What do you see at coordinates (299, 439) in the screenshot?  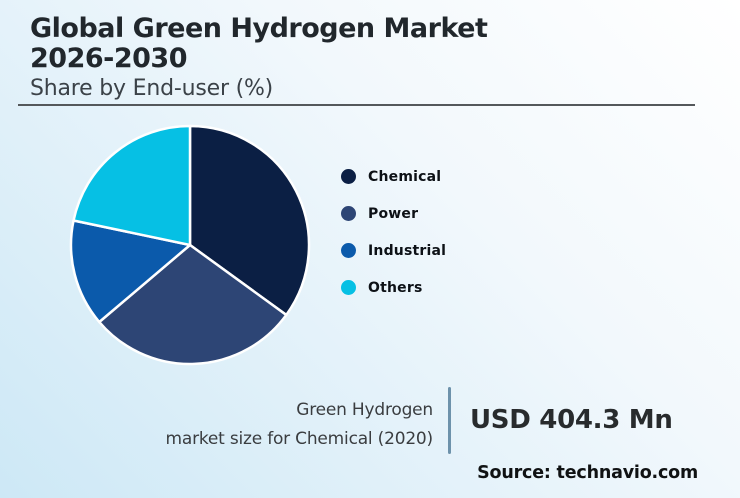 I see `annotation-label-line-2: market size for Chemical (2020)` at bounding box center [299, 439].